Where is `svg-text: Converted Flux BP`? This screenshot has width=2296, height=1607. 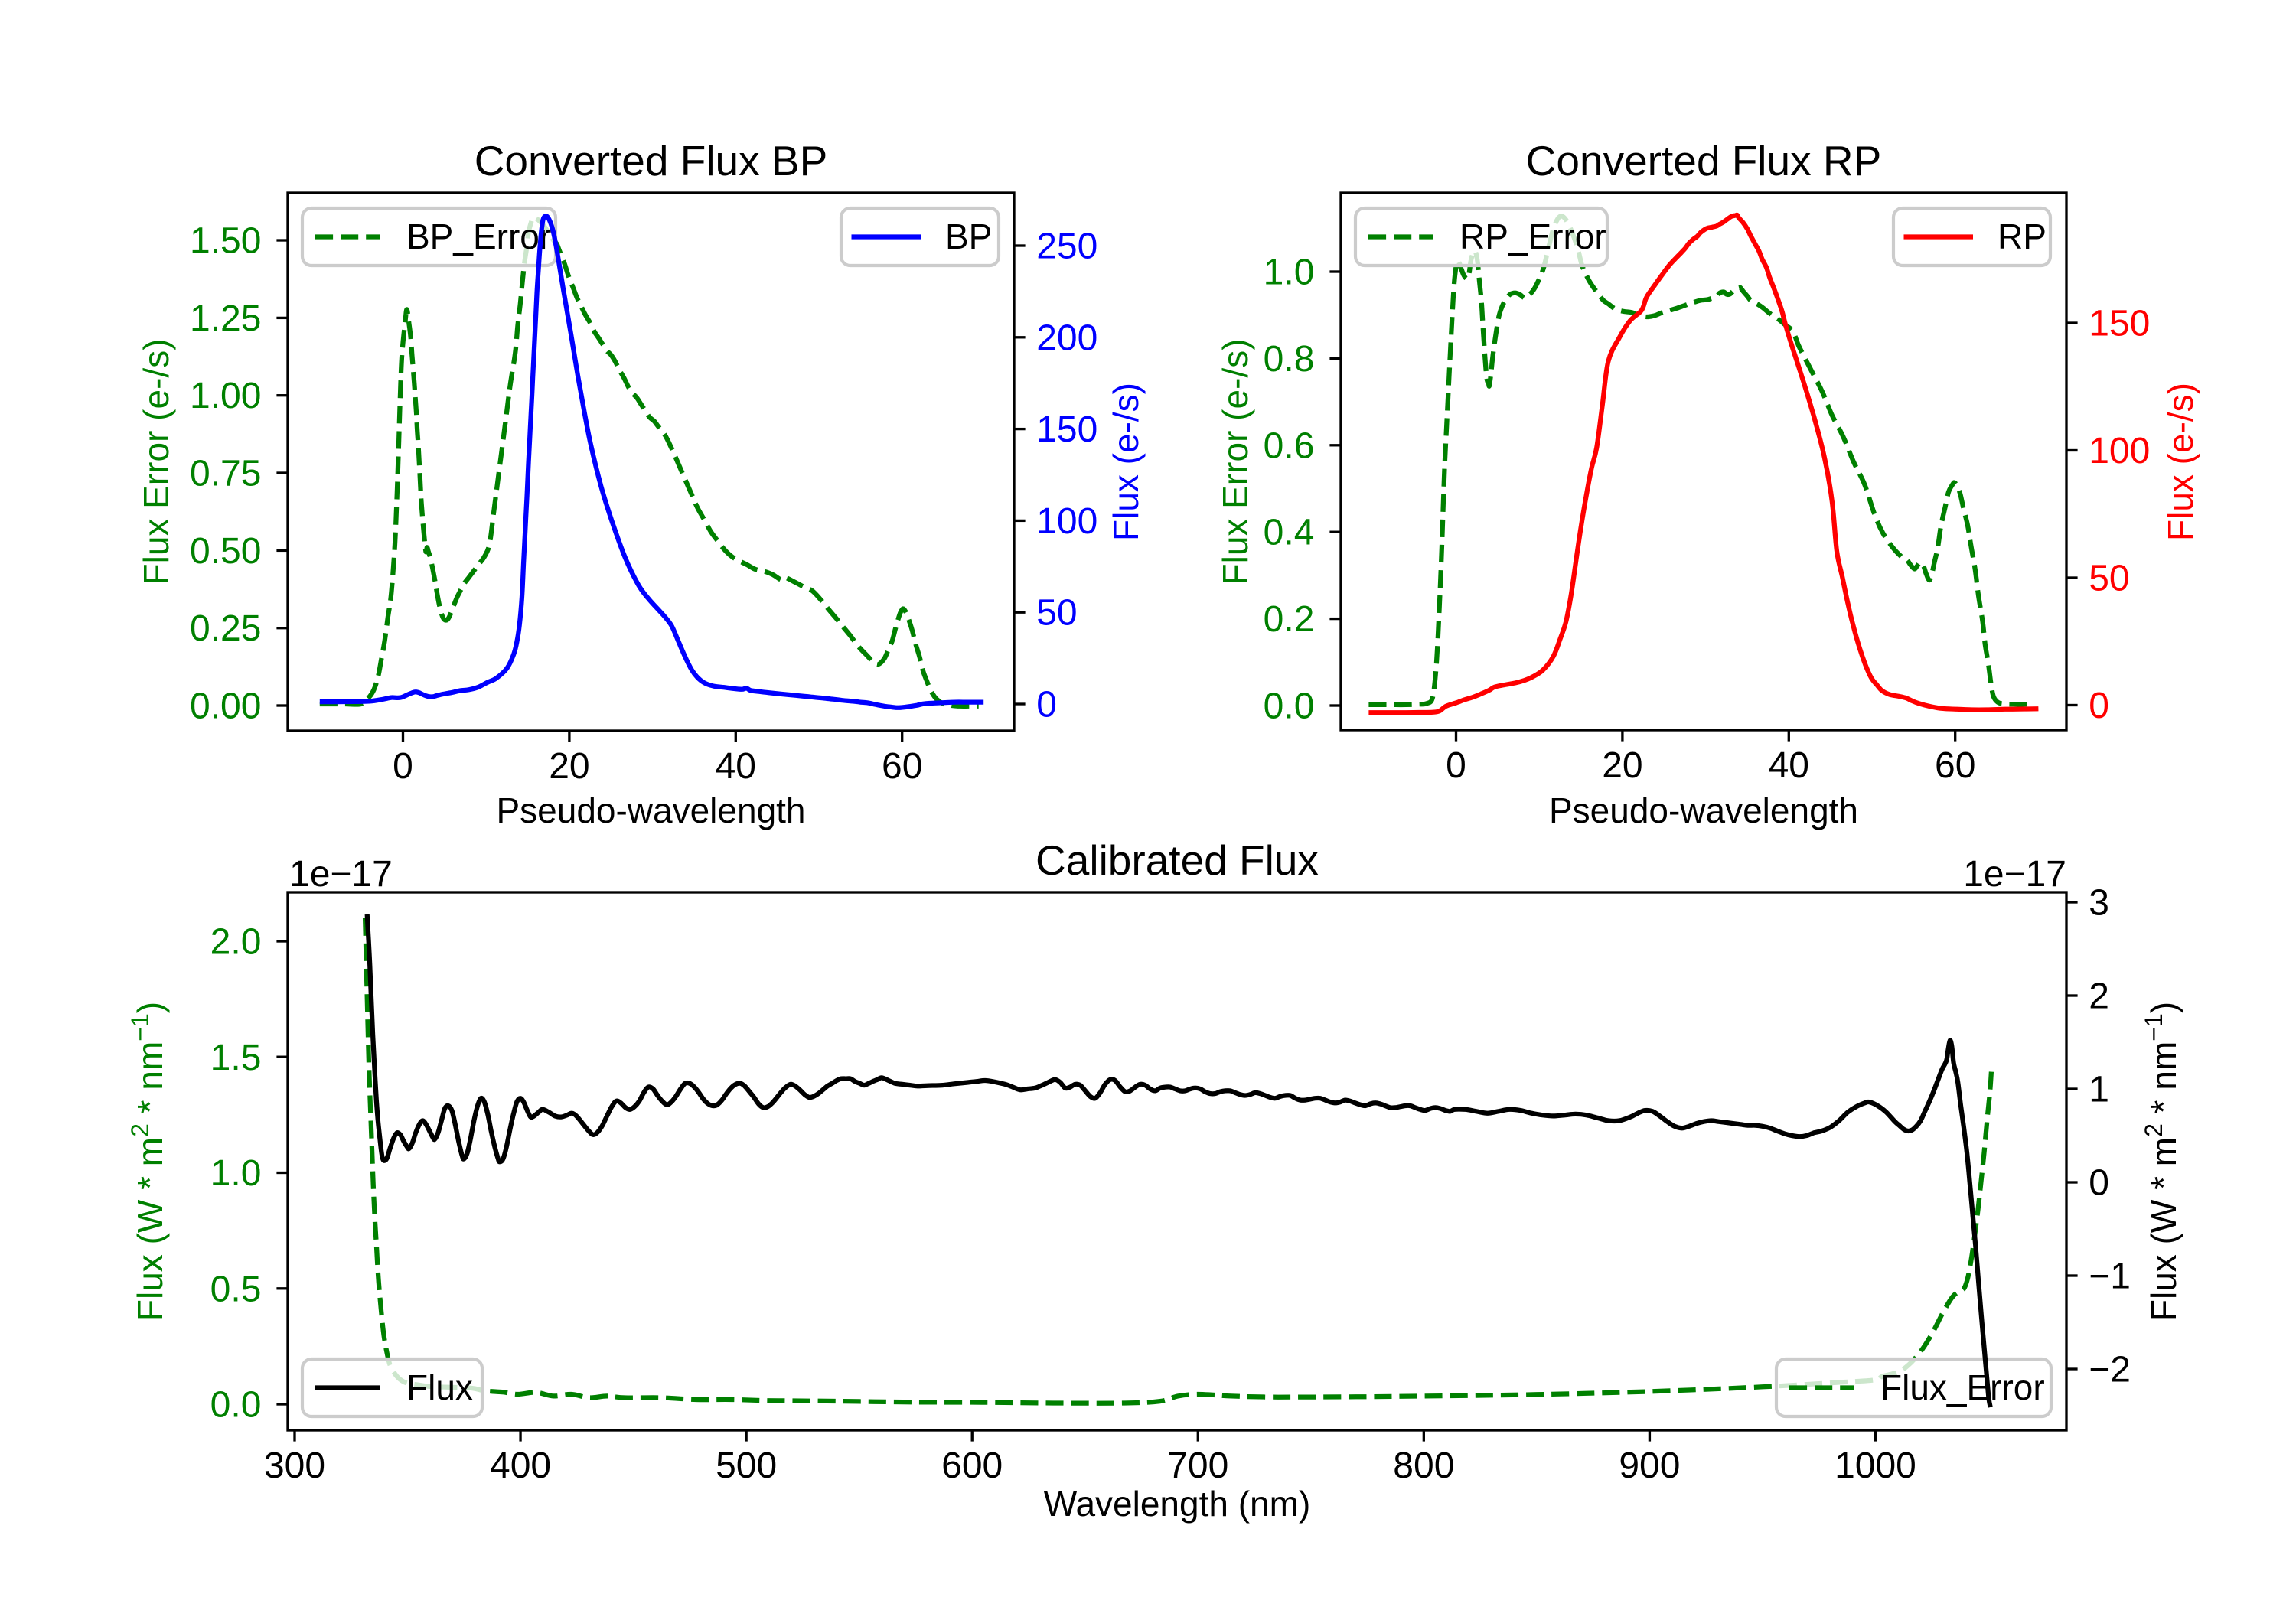 svg-text: Converted Flux BP is located at coordinates (651, 160).